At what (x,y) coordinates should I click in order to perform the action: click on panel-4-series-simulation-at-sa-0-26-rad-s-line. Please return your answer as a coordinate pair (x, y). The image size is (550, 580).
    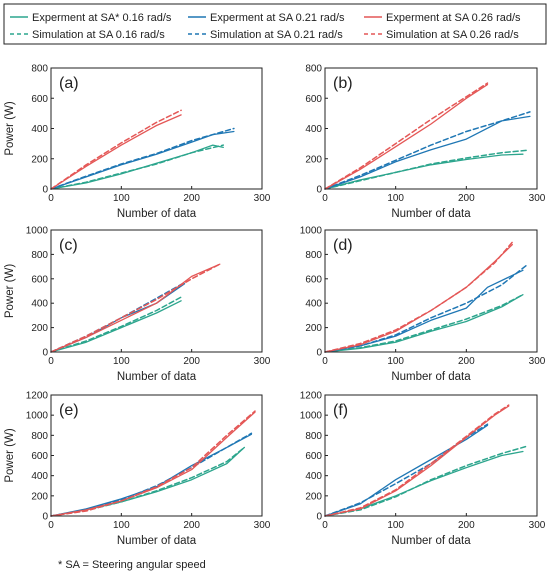
    Looking at the image, I should click on (153, 463).